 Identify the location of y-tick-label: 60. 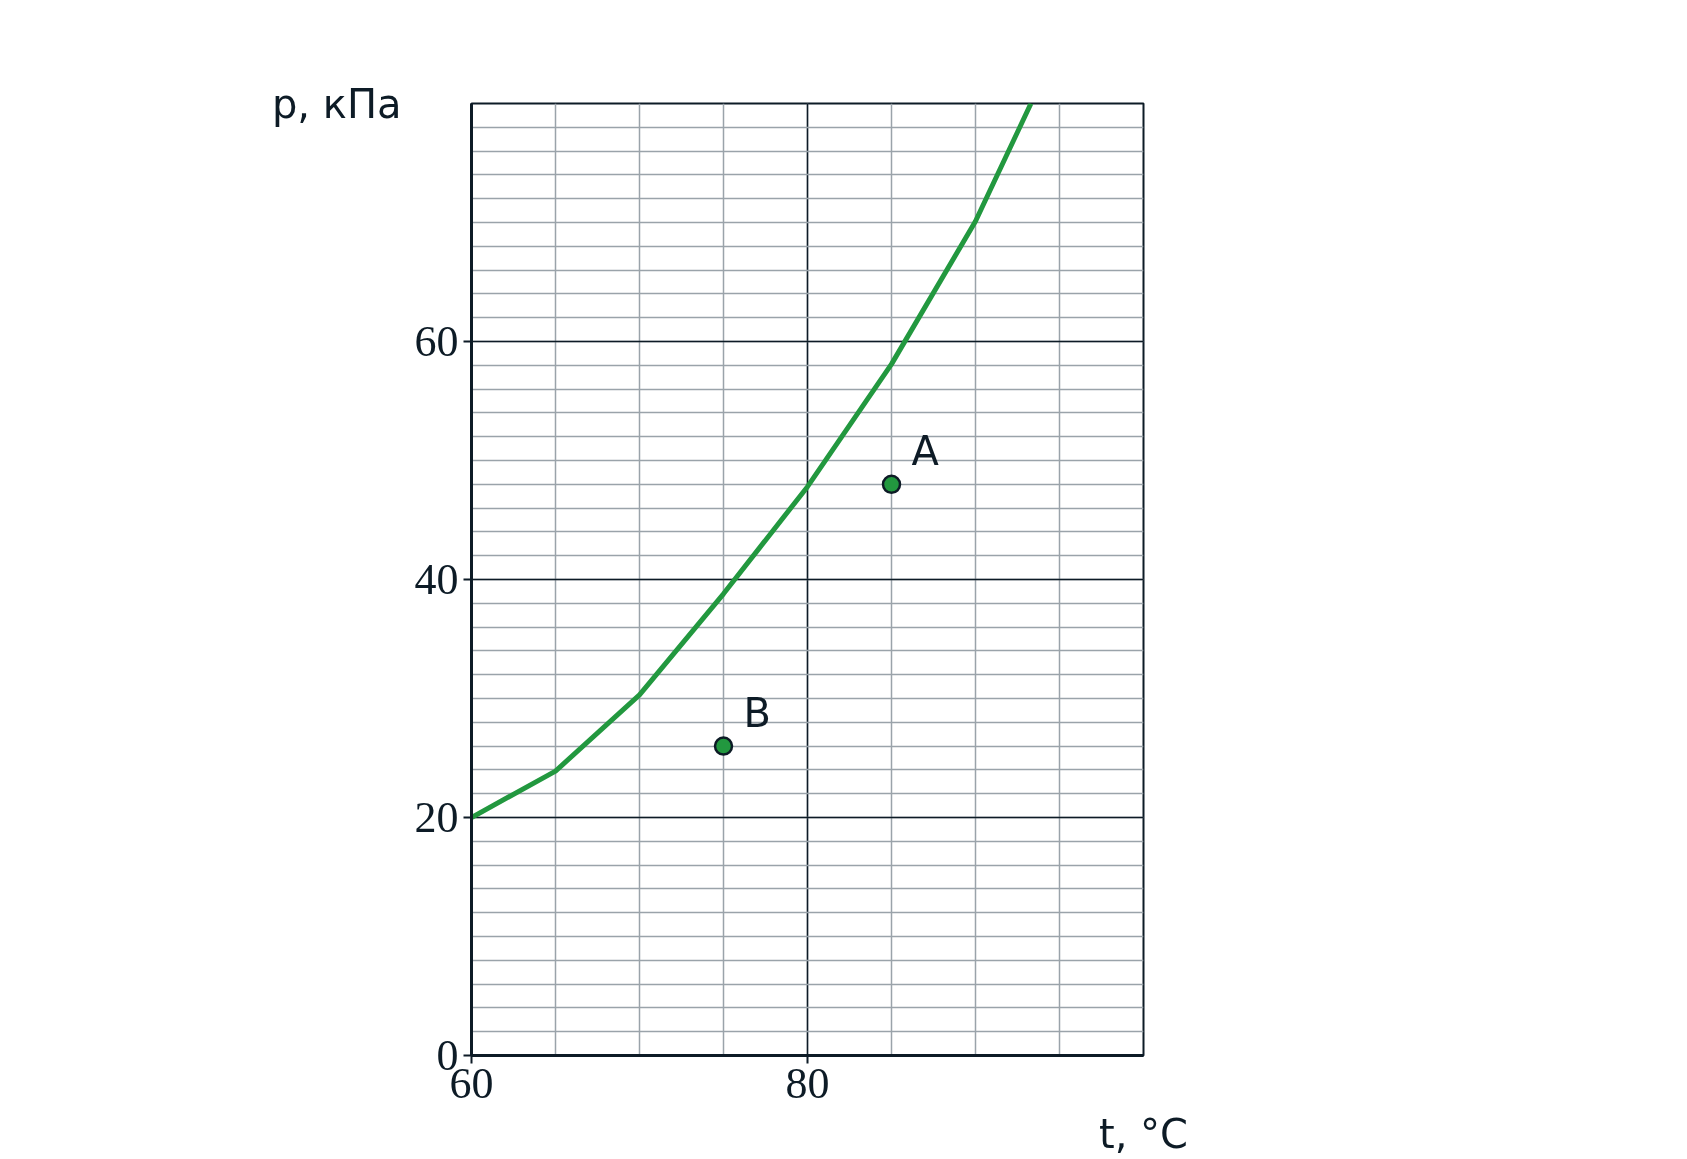
(436, 341).